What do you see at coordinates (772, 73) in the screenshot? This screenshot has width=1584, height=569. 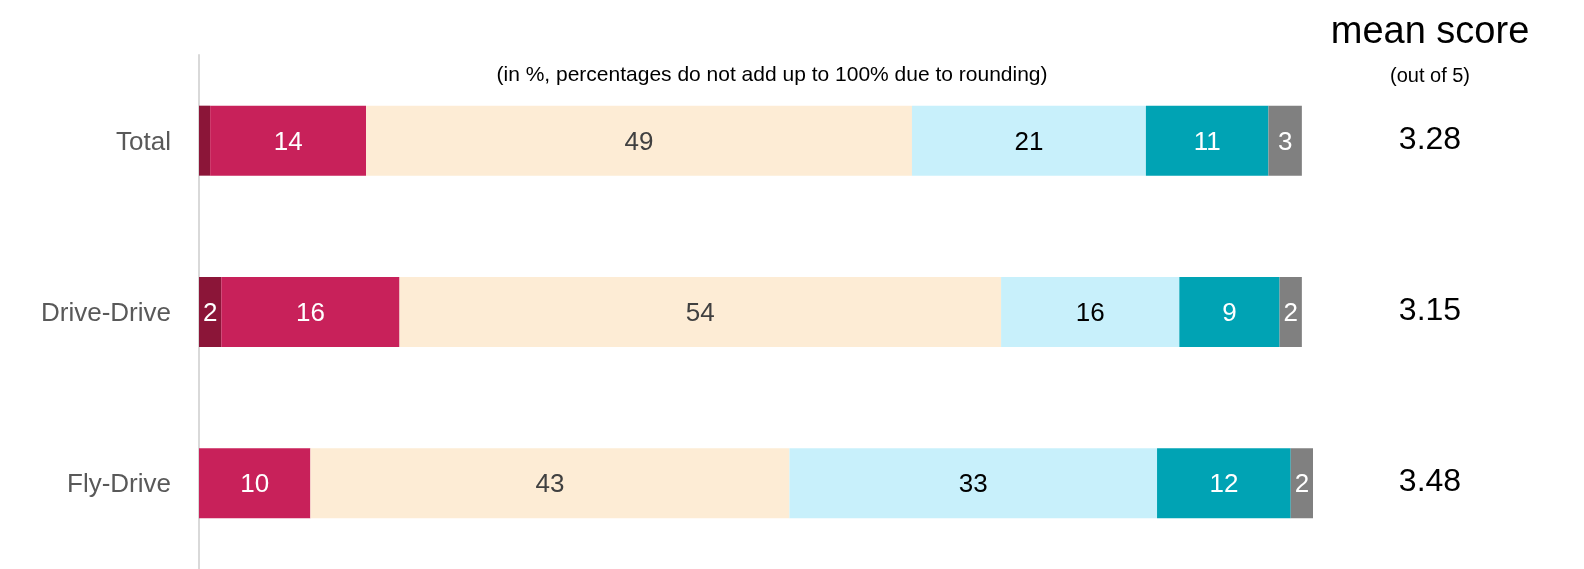 I see `chart-subtitle: (in %, percentages do not add up to 100% due to rounding)` at bounding box center [772, 73].